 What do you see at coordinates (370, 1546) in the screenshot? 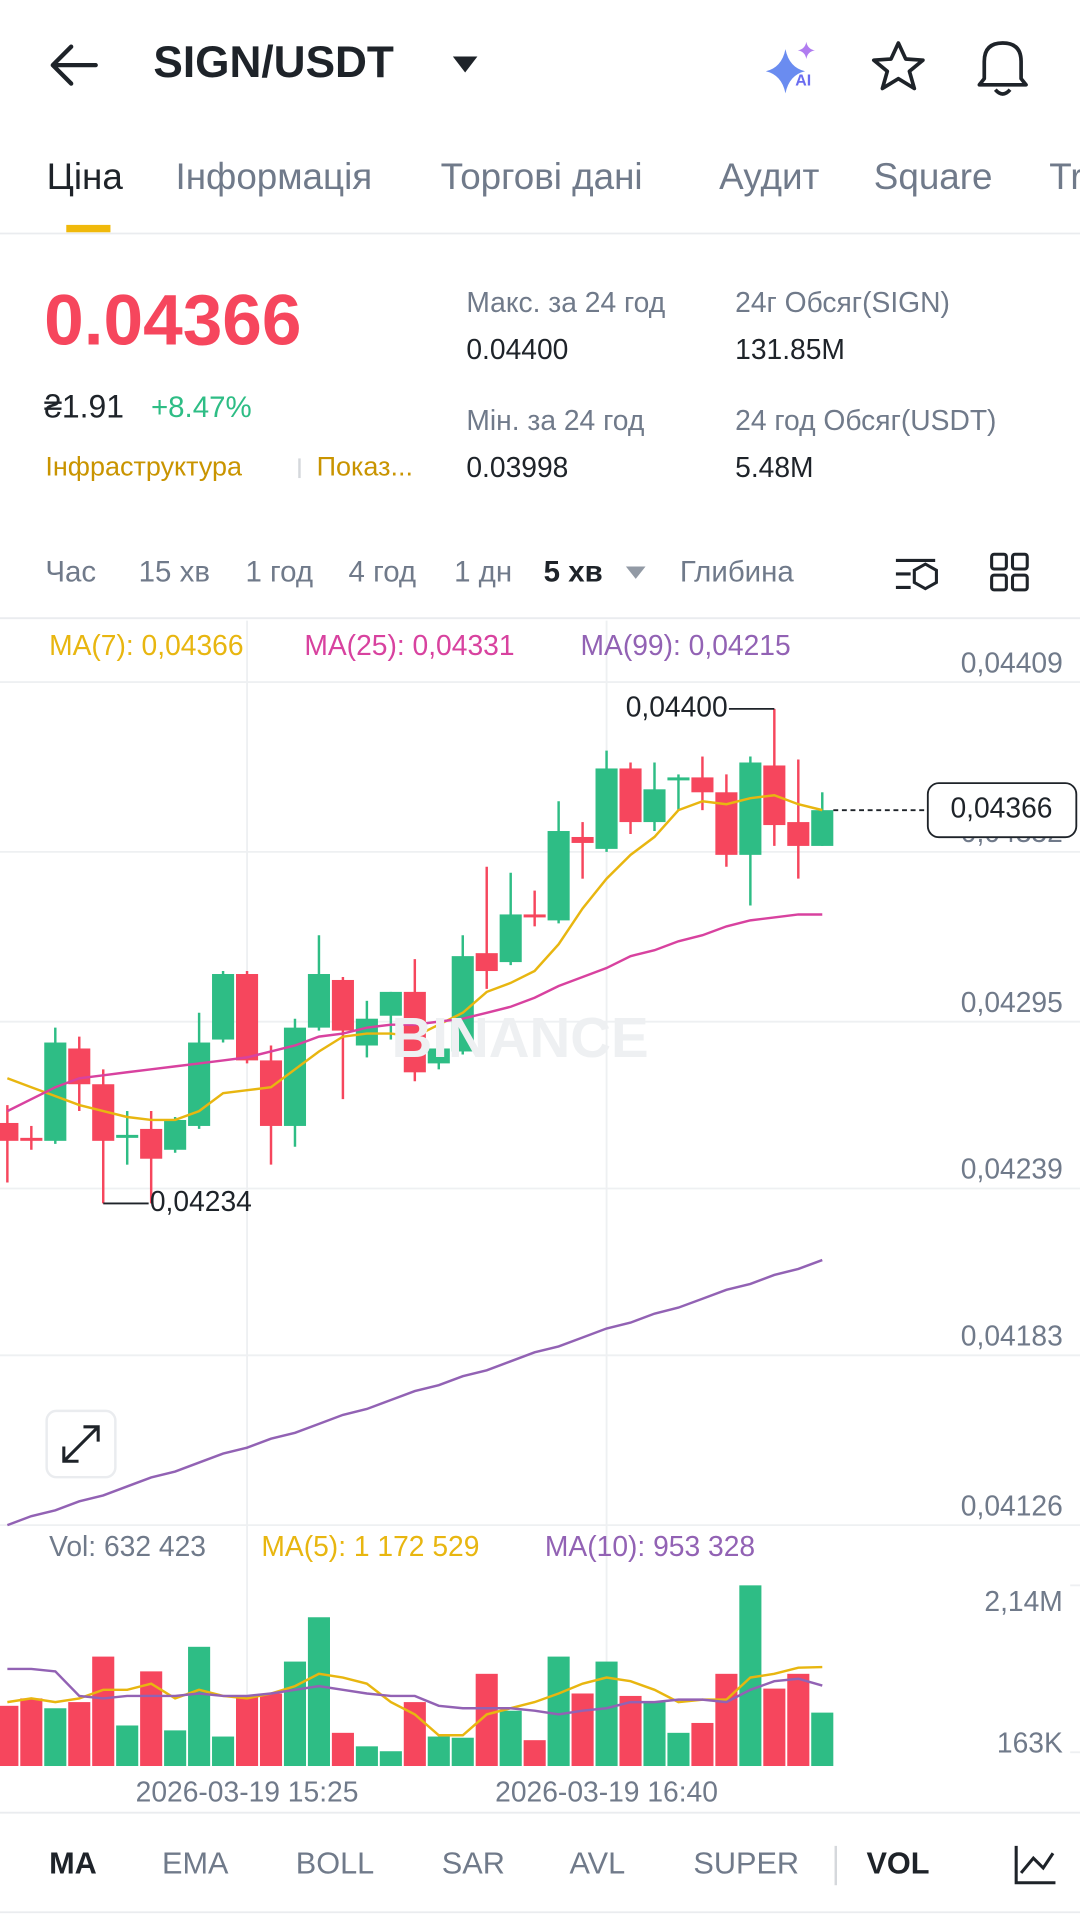
I see `legend-entry: MA(5): 1 172 529` at bounding box center [370, 1546].